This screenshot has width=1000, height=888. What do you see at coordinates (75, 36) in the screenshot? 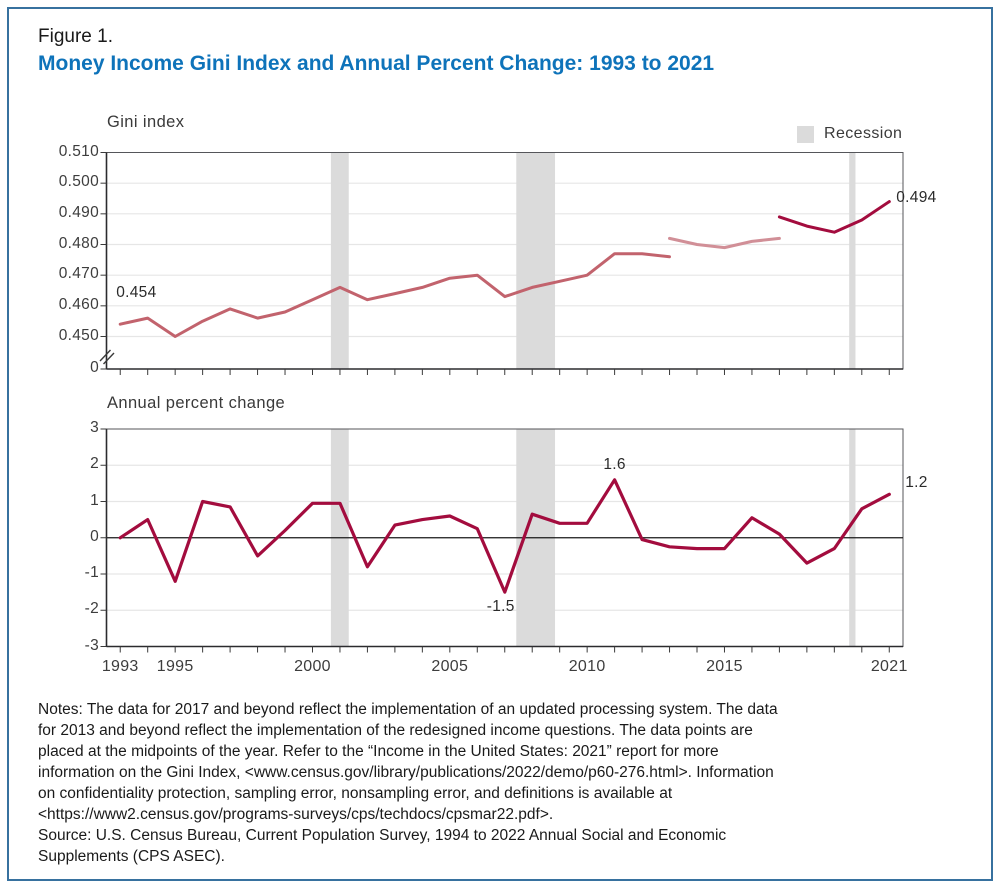
I see `figure-number: Figure 1.` at bounding box center [75, 36].